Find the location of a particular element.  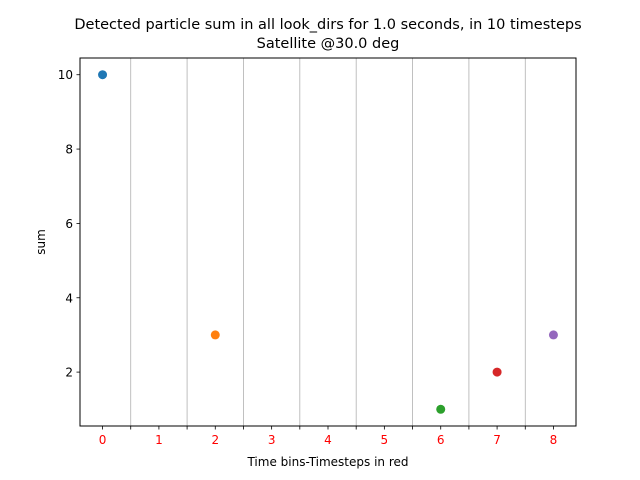

x-axis: 0 1 2 3 4 5 6 7 8 is located at coordinates (328, 436).